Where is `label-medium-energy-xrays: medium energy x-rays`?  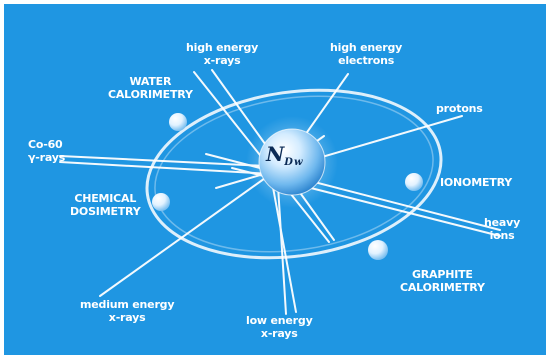
label-medium-energy-xrays: medium energy x-rays is located at coordinates (127, 311).